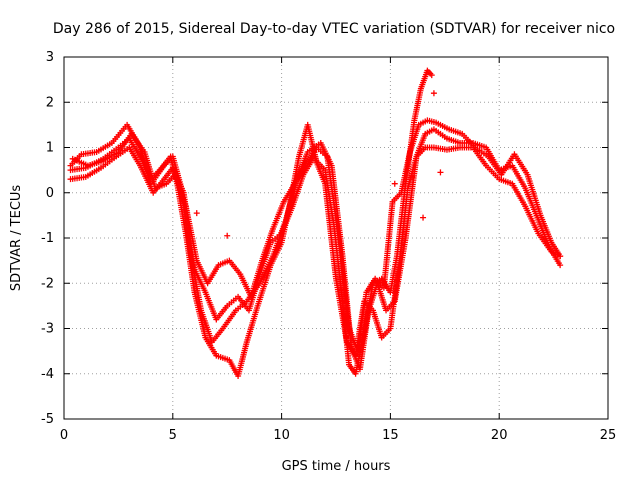  What do you see at coordinates (47, 329) in the screenshot?
I see `y-tick-label: -3` at bounding box center [47, 329].